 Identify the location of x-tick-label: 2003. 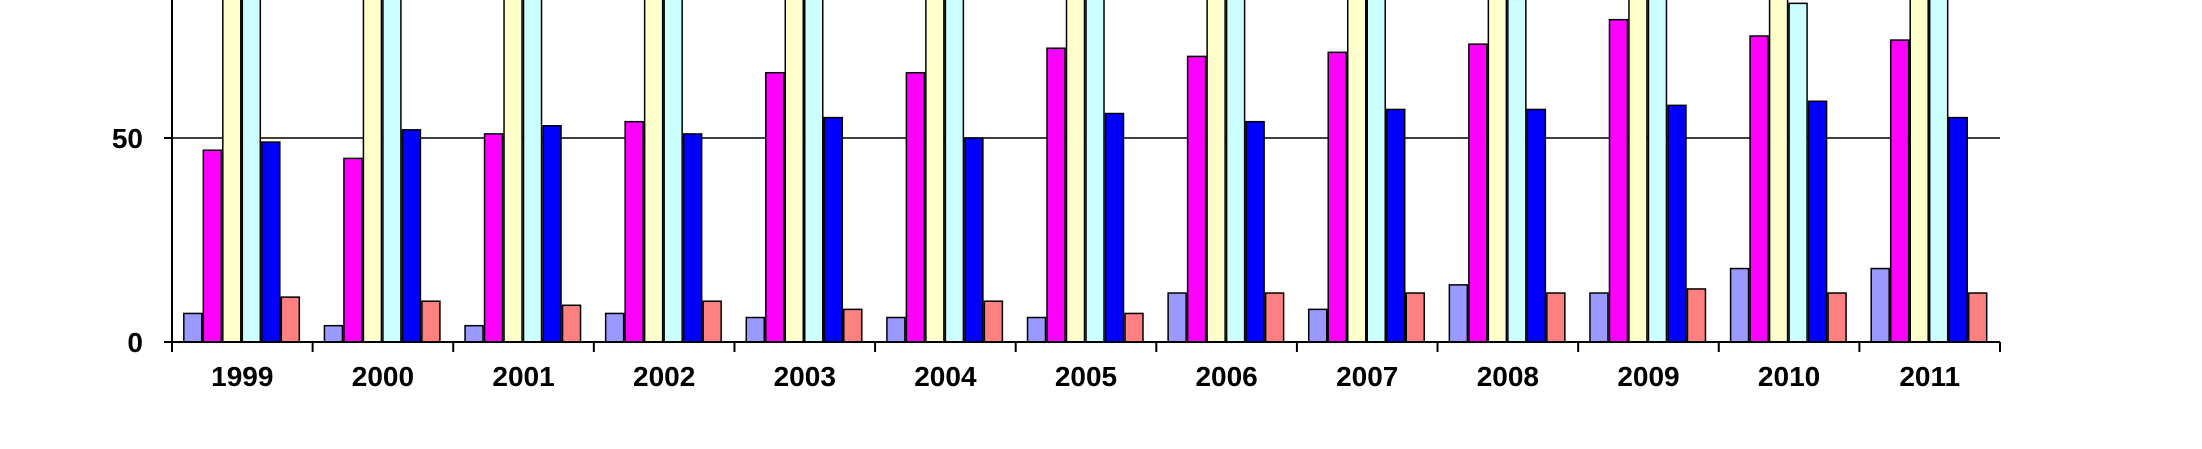
(805, 376).